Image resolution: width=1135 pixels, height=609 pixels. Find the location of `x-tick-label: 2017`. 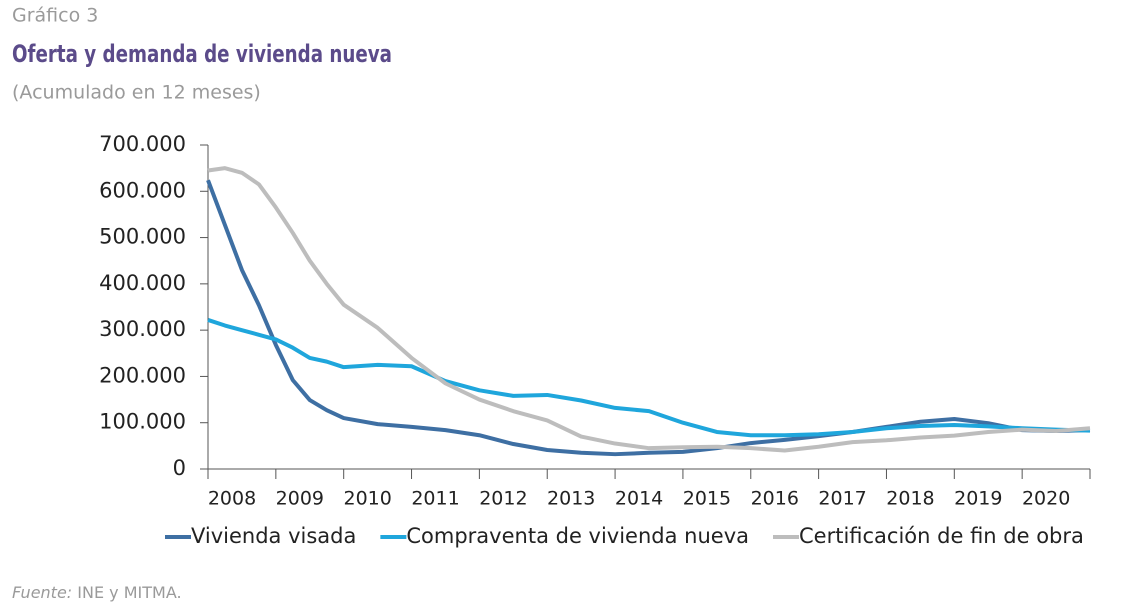

x-tick-label: 2017 is located at coordinates (842, 499).